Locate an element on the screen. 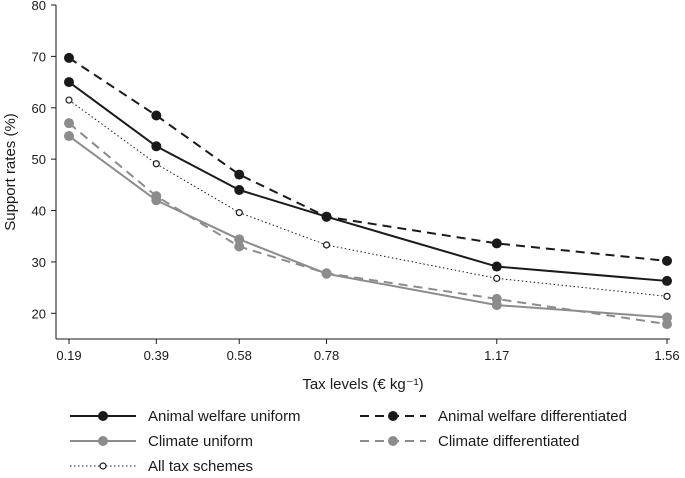 Image resolution: width=685 pixels, height=478 pixels. x-ticks: 0.19 0.39 0.58 0.78 1.17 1.56 is located at coordinates (368, 351).